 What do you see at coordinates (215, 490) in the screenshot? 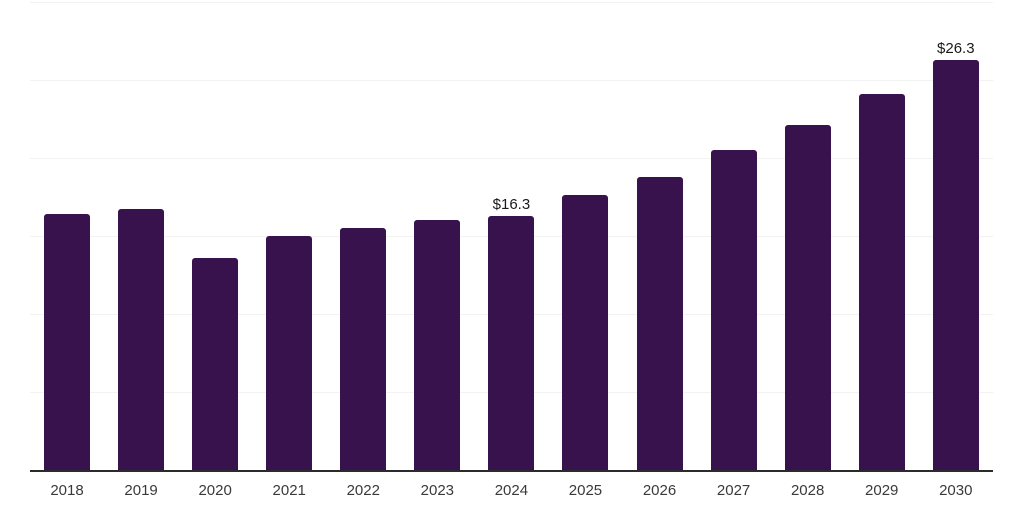
I see `x-axis-label-2020: 2020` at bounding box center [215, 490].